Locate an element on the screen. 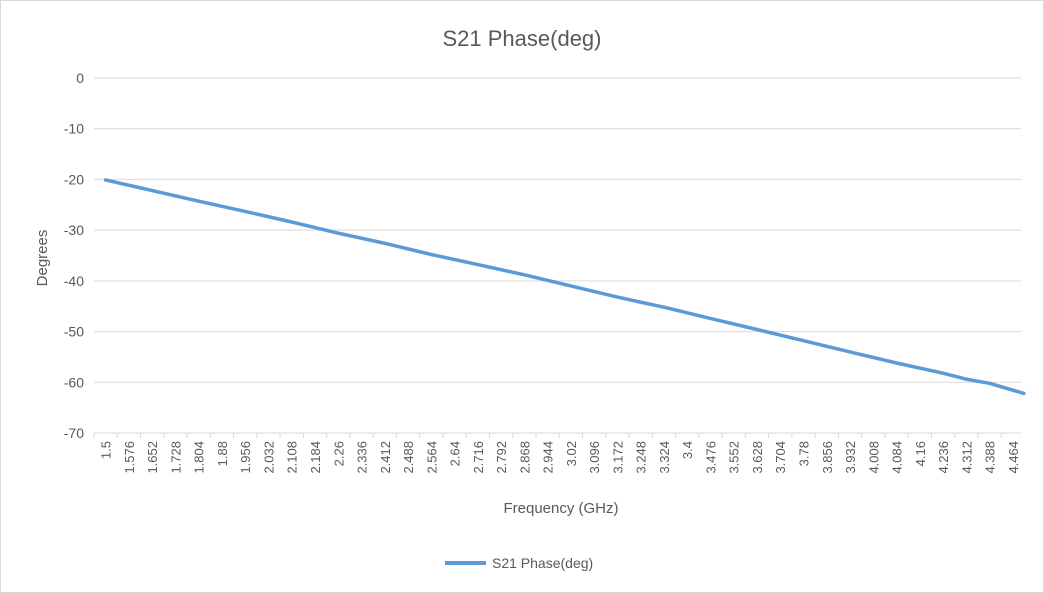 Image resolution: width=1044 pixels, height=593 pixels. x-tick-label: 3.4 is located at coordinates (687, 450).